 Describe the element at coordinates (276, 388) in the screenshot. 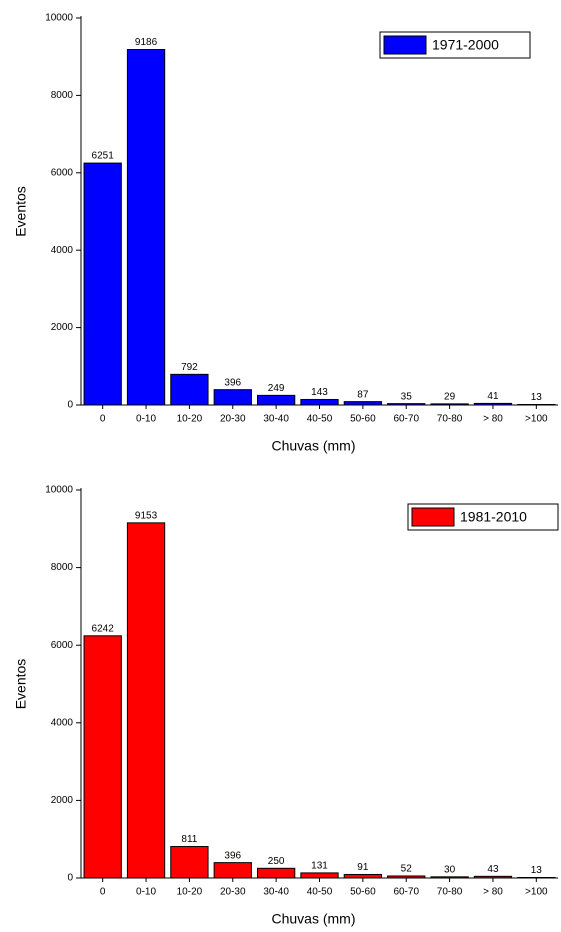

I see `value-label: 249` at that location.